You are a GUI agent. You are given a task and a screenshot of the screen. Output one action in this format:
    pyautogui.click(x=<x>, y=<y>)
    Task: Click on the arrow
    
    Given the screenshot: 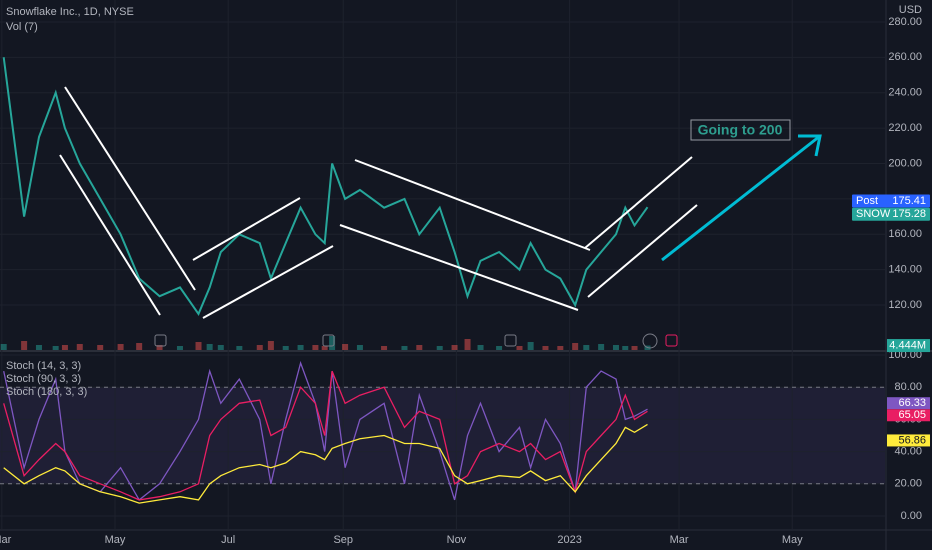 What is the action you would take?
    pyautogui.click(x=741, y=198)
    